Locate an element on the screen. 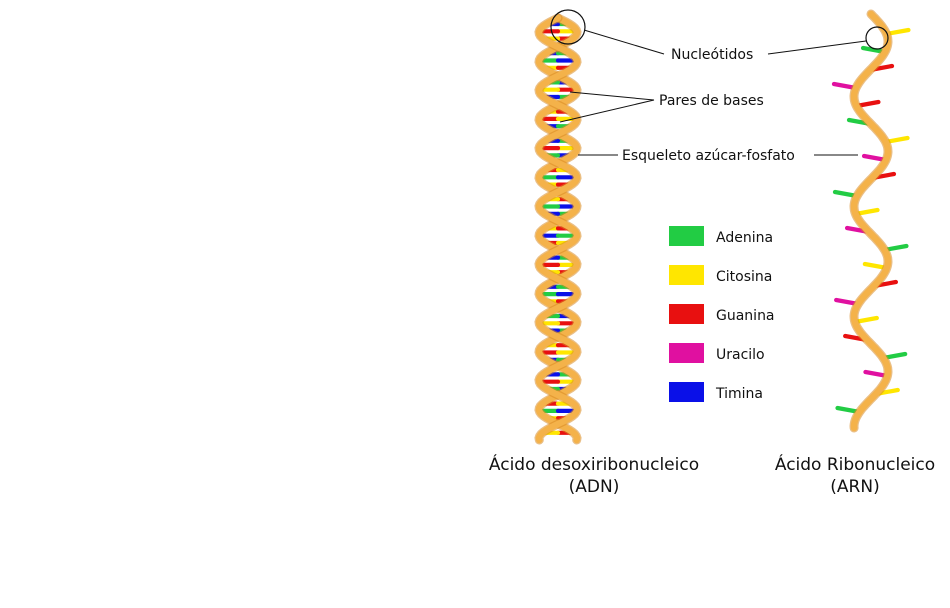 The height and width of the screenshot is (608, 950). rna-abbreviation: (ARN) is located at coordinates (854, 487).